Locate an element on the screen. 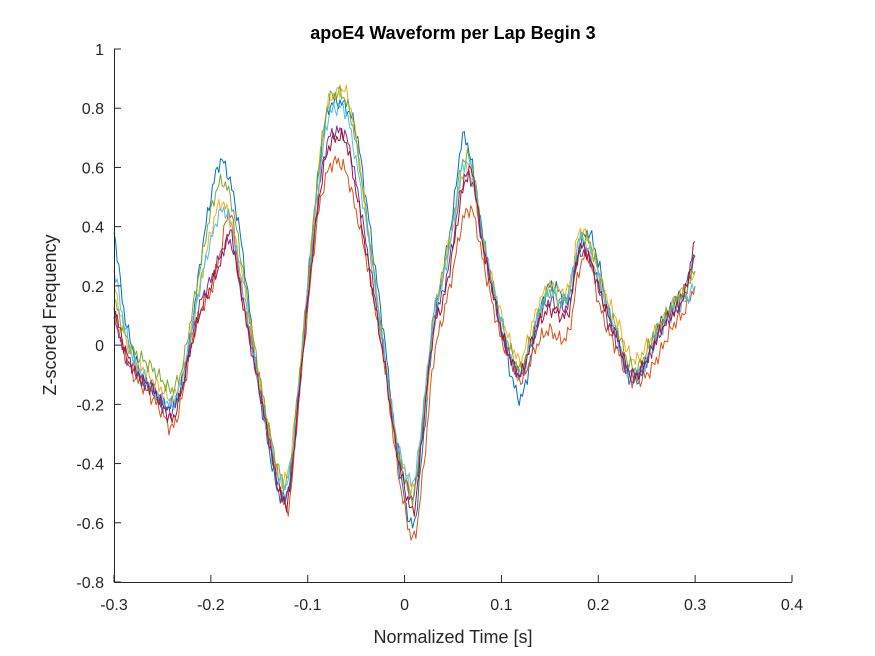 This screenshot has height=656, width=875. x-tick-label: 0.3 is located at coordinates (695, 605).